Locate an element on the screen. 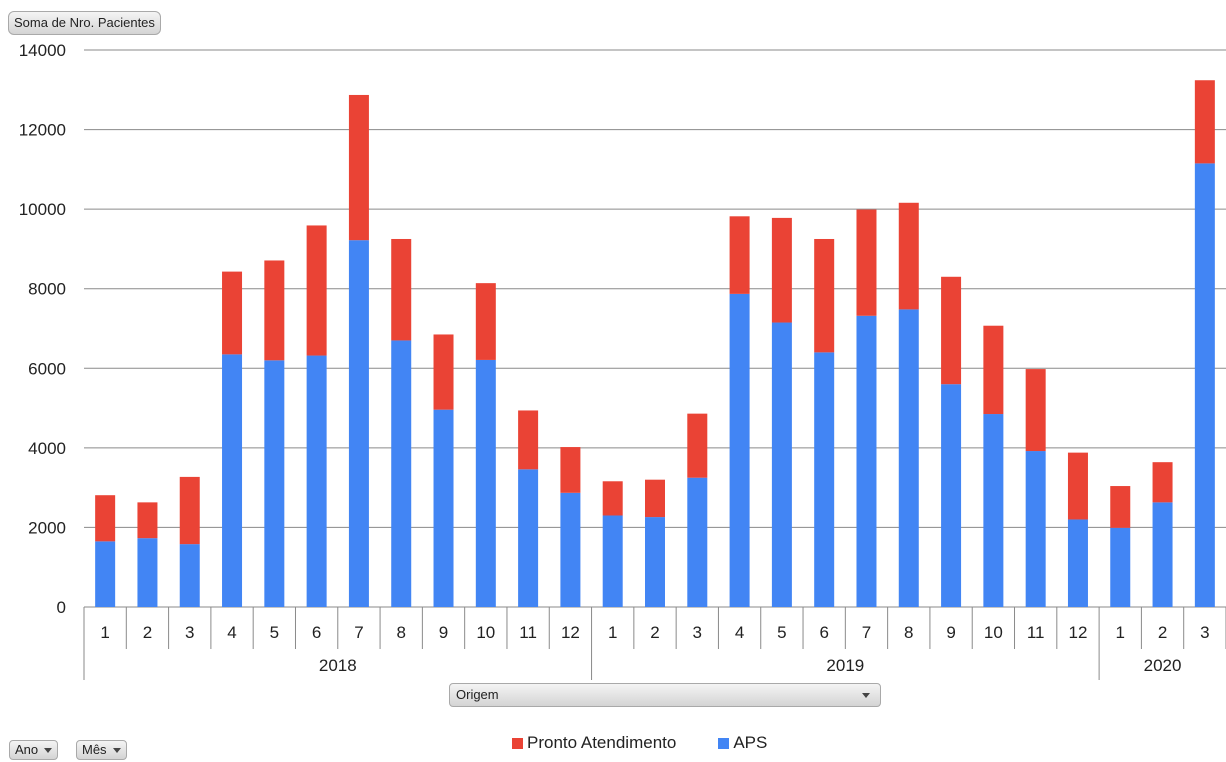 The height and width of the screenshot is (762, 1226). x-tick-label-year: 2020 is located at coordinates (1163, 665).